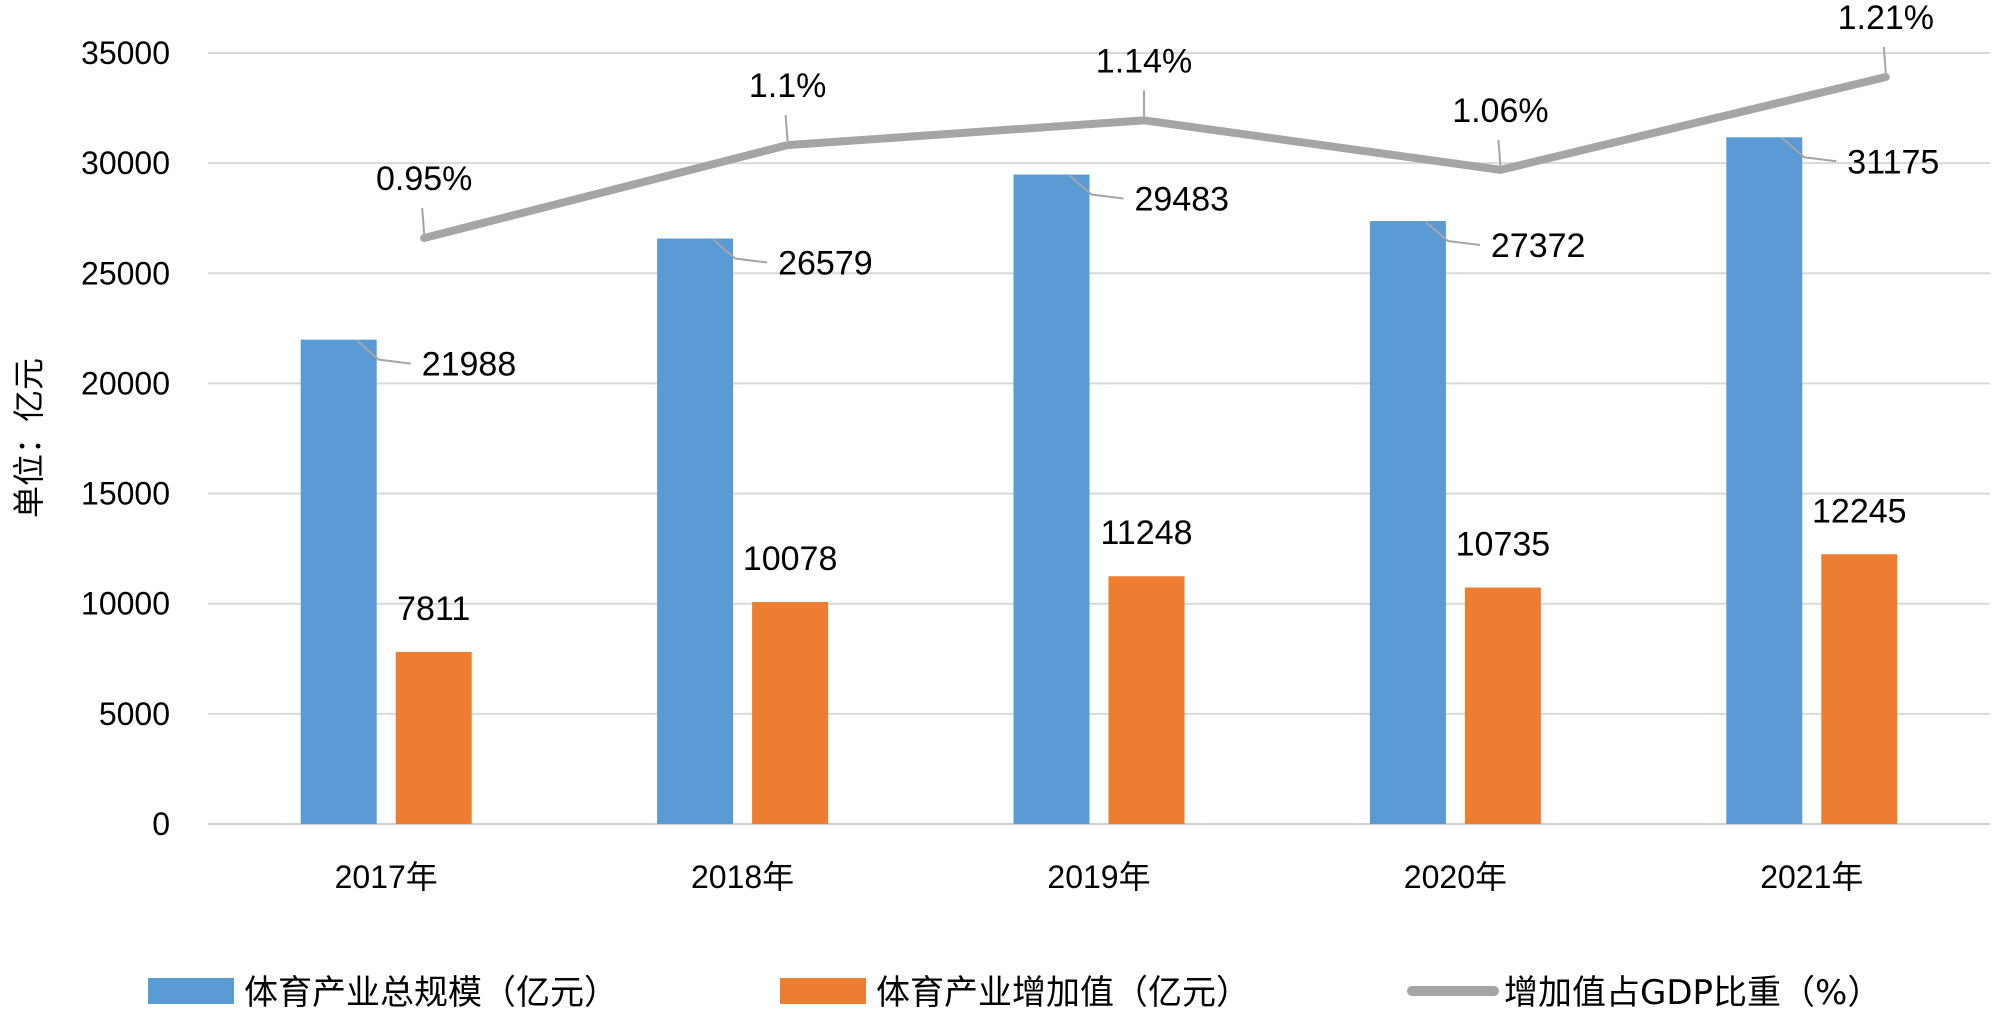  What do you see at coordinates (469, 365) in the screenshot?
I see `bar-data-label: 21988` at bounding box center [469, 365].